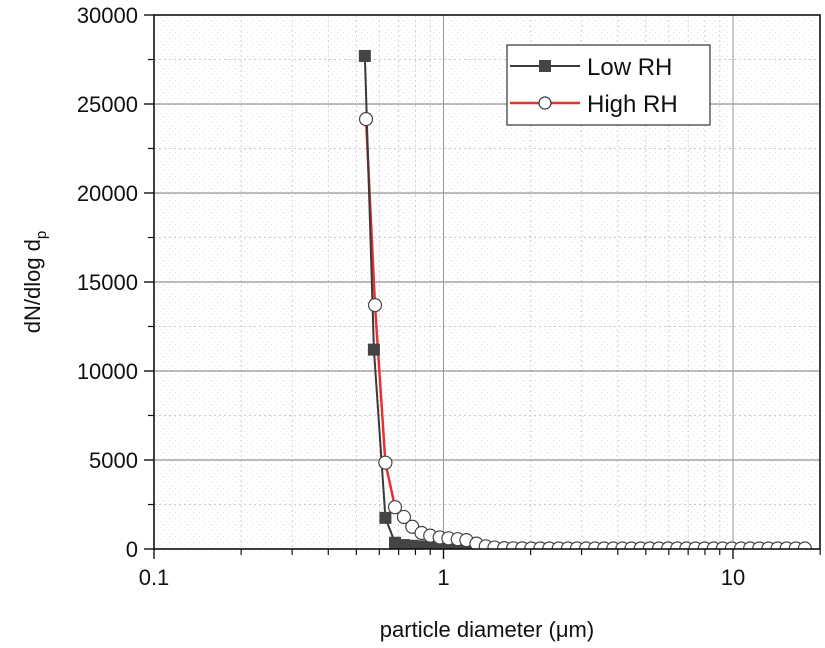  Describe the element at coordinates (154, 577) in the screenshot. I see `x-tick-label: 0.1` at that location.